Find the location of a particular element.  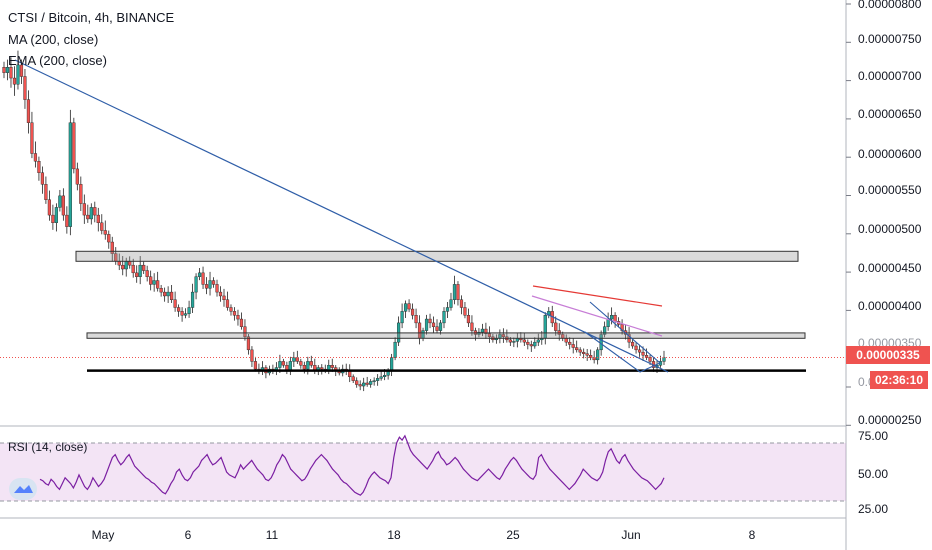

last-price-tag: 0.00000335 is located at coordinates (888, 355).